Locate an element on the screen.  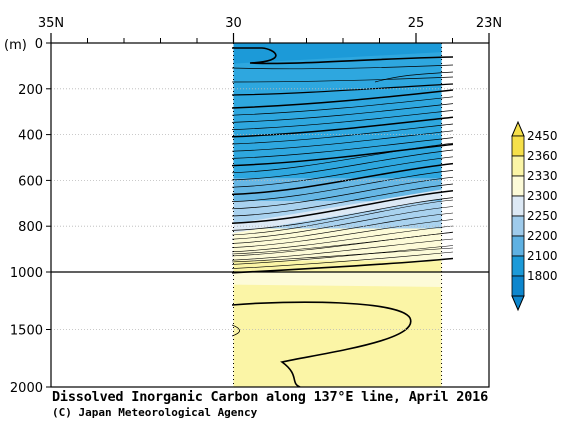
x-tick-label-30: 30 is located at coordinates (233, 23).